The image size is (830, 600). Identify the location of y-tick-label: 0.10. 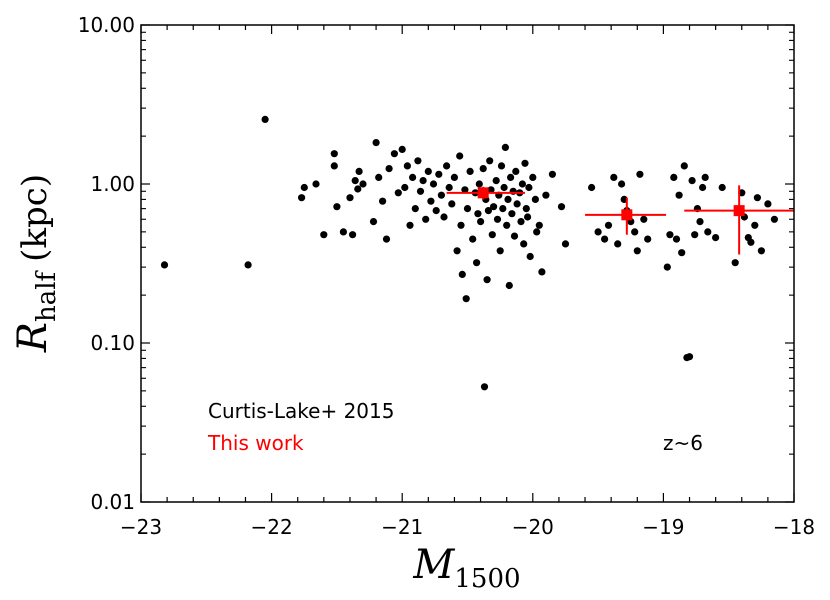
(112, 343).